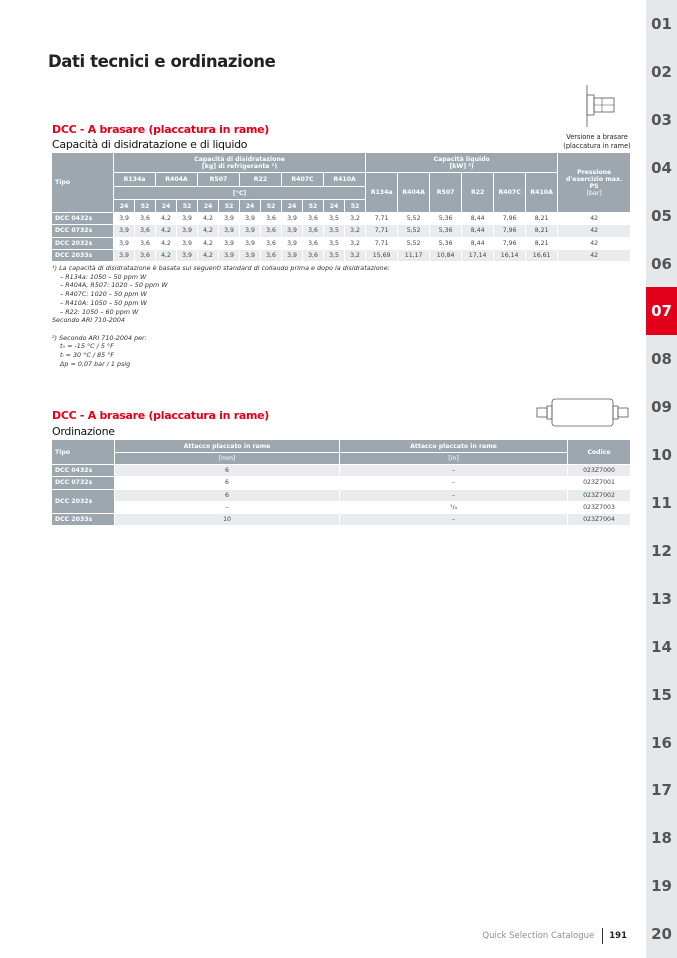 Image resolution: width=677 pixels, height=958 pixels. I want to click on chapter-tab-03: 03, so click(661, 119).